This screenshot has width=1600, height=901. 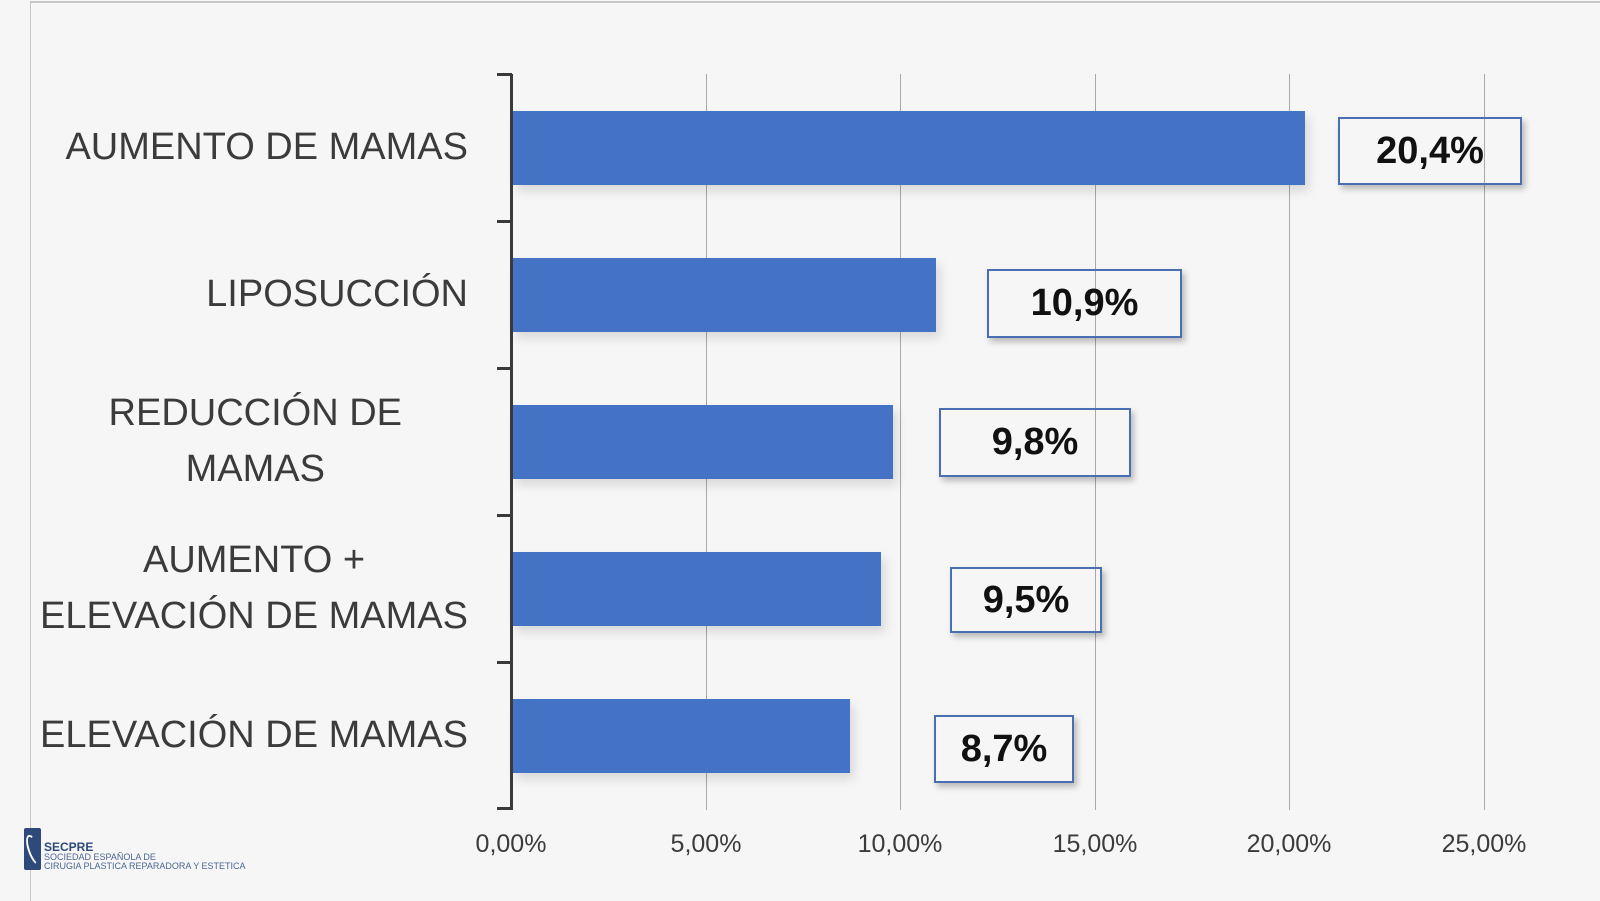 What do you see at coordinates (706, 844) in the screenshot?
I see `x-tick-label: 5,00%` at bounding box center [706, 844].